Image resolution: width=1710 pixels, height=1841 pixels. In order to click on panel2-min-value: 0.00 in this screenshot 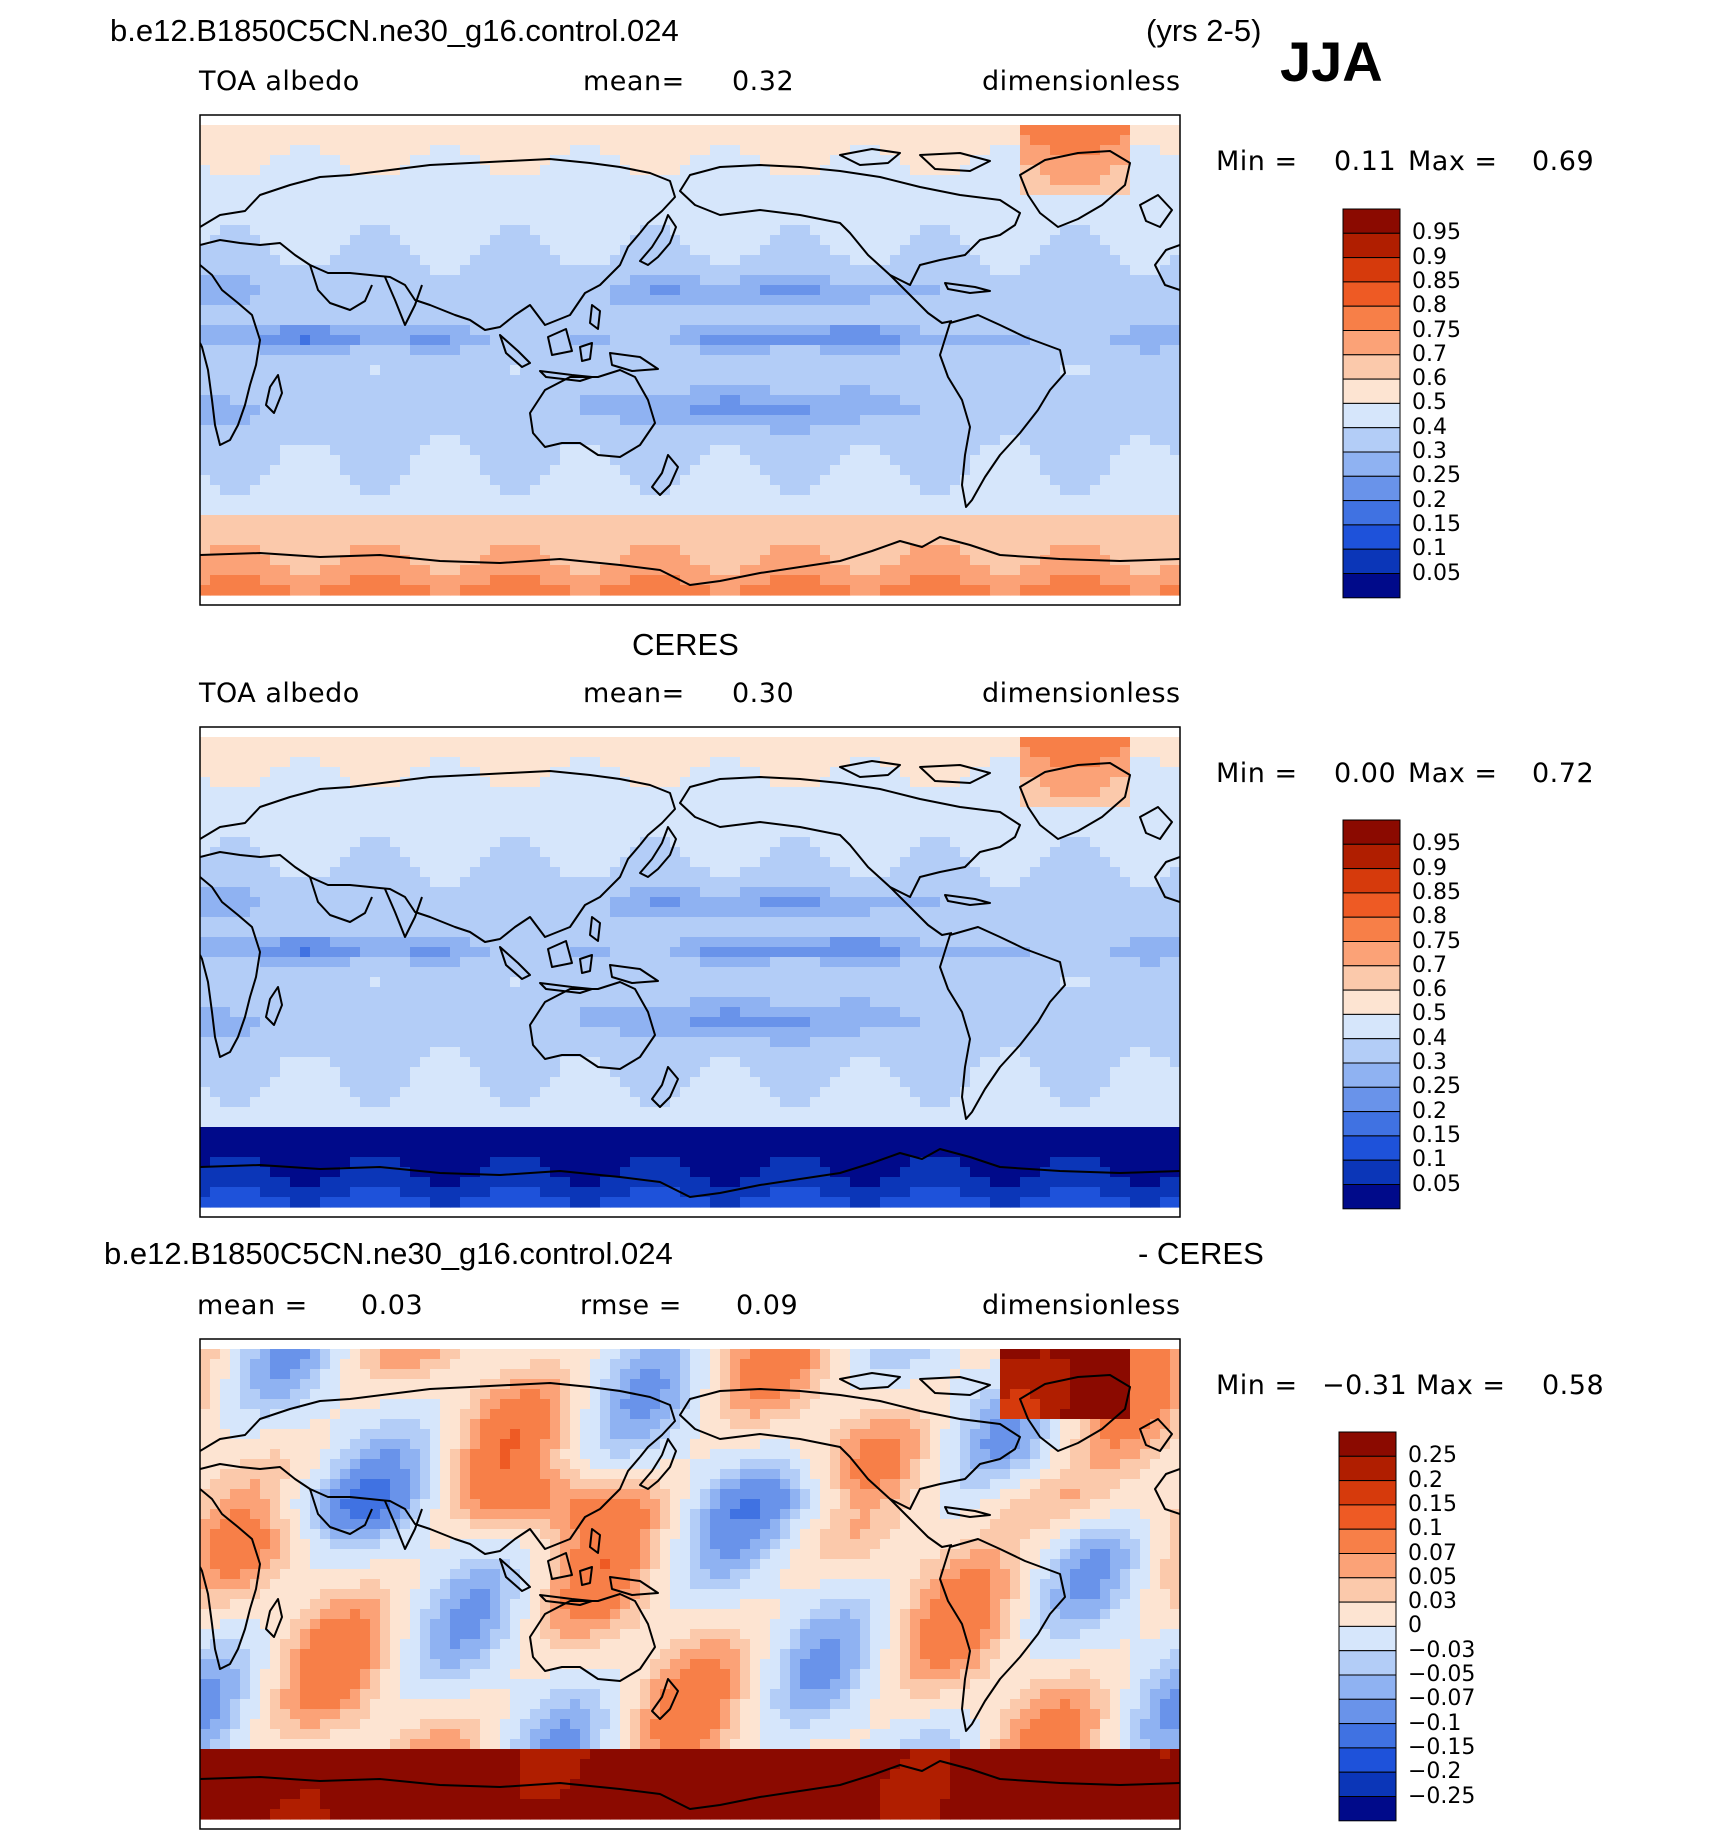, I will do `click(1365, 773)`.